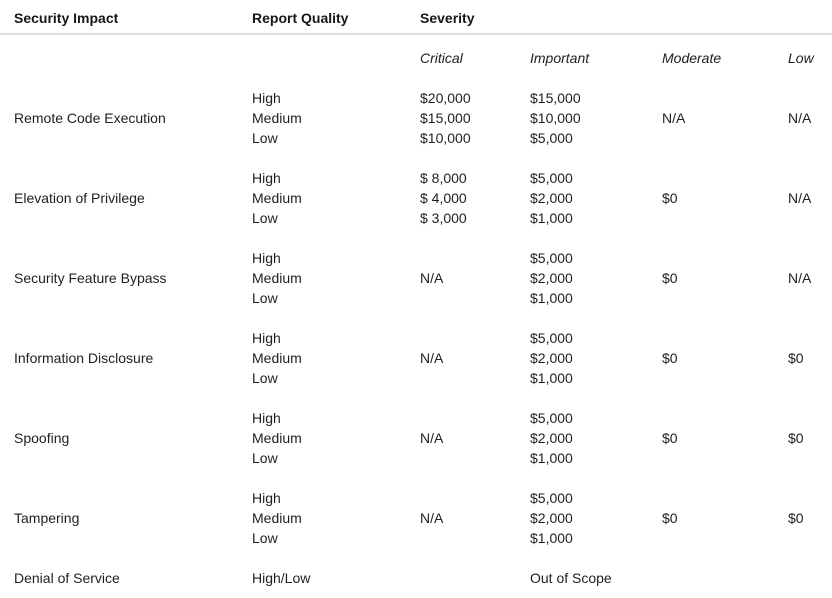 This screenshot has height=598, width=832. Describe the element at coordinates (67, 578) in the screenshot. I see `impact-cell: Denial of Service` at that location.